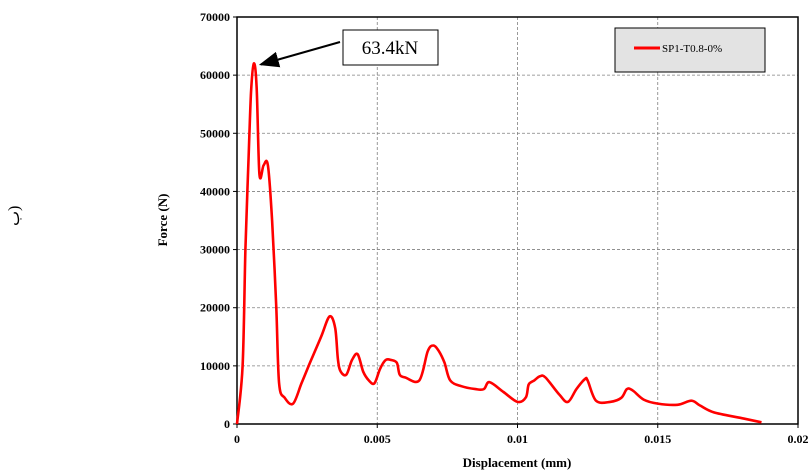 This screenshot has height=470, width=812. Describe the element at coordinates (215, 366) in the screenshot. I see `y-tick-label: 10000` at that location.